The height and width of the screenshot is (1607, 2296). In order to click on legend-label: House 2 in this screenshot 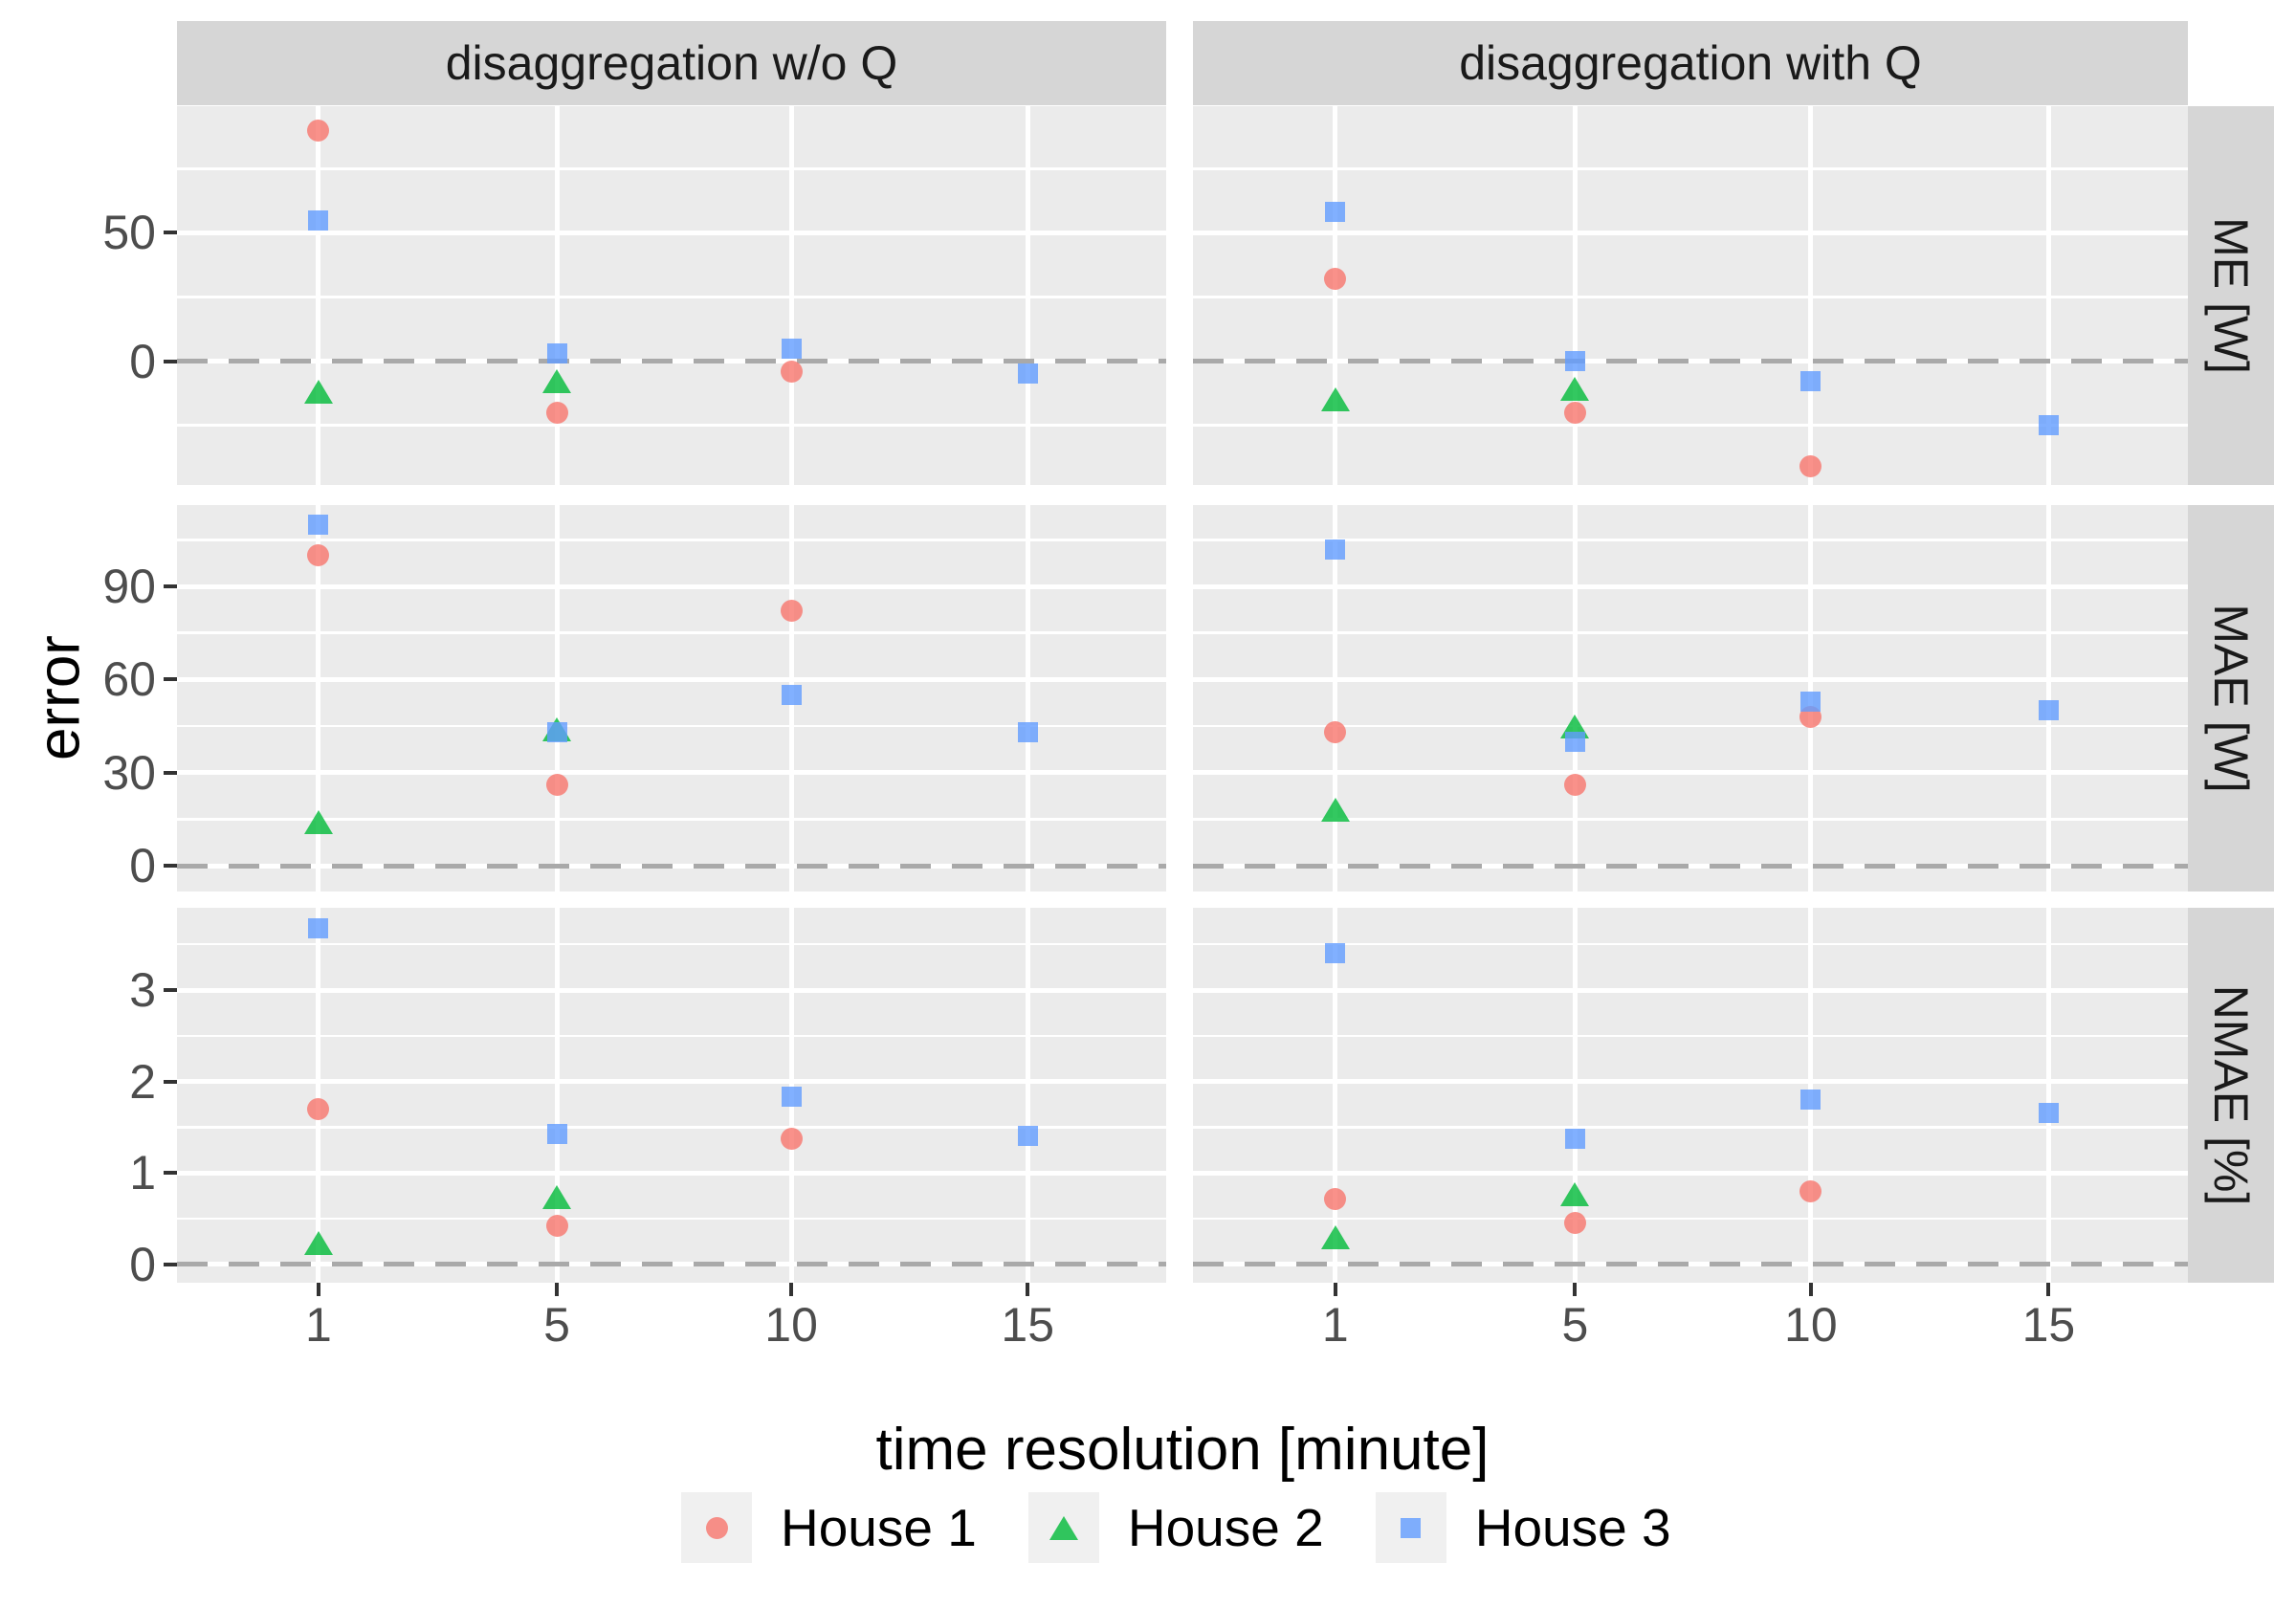, I will do `click(1226, 1527)`.